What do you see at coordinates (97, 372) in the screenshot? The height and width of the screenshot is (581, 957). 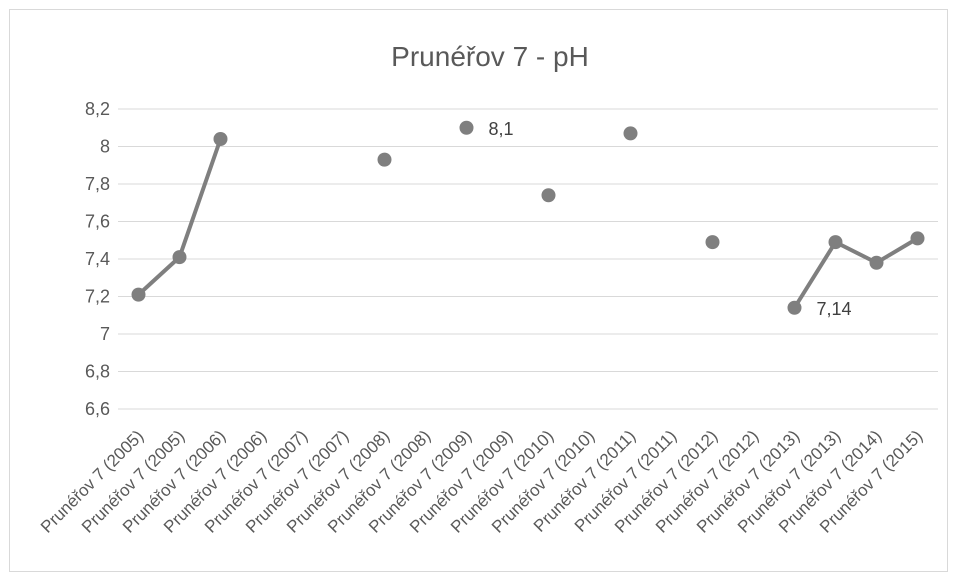 I see `y-tick-label: 6,8` at bounding box center [97, 372].